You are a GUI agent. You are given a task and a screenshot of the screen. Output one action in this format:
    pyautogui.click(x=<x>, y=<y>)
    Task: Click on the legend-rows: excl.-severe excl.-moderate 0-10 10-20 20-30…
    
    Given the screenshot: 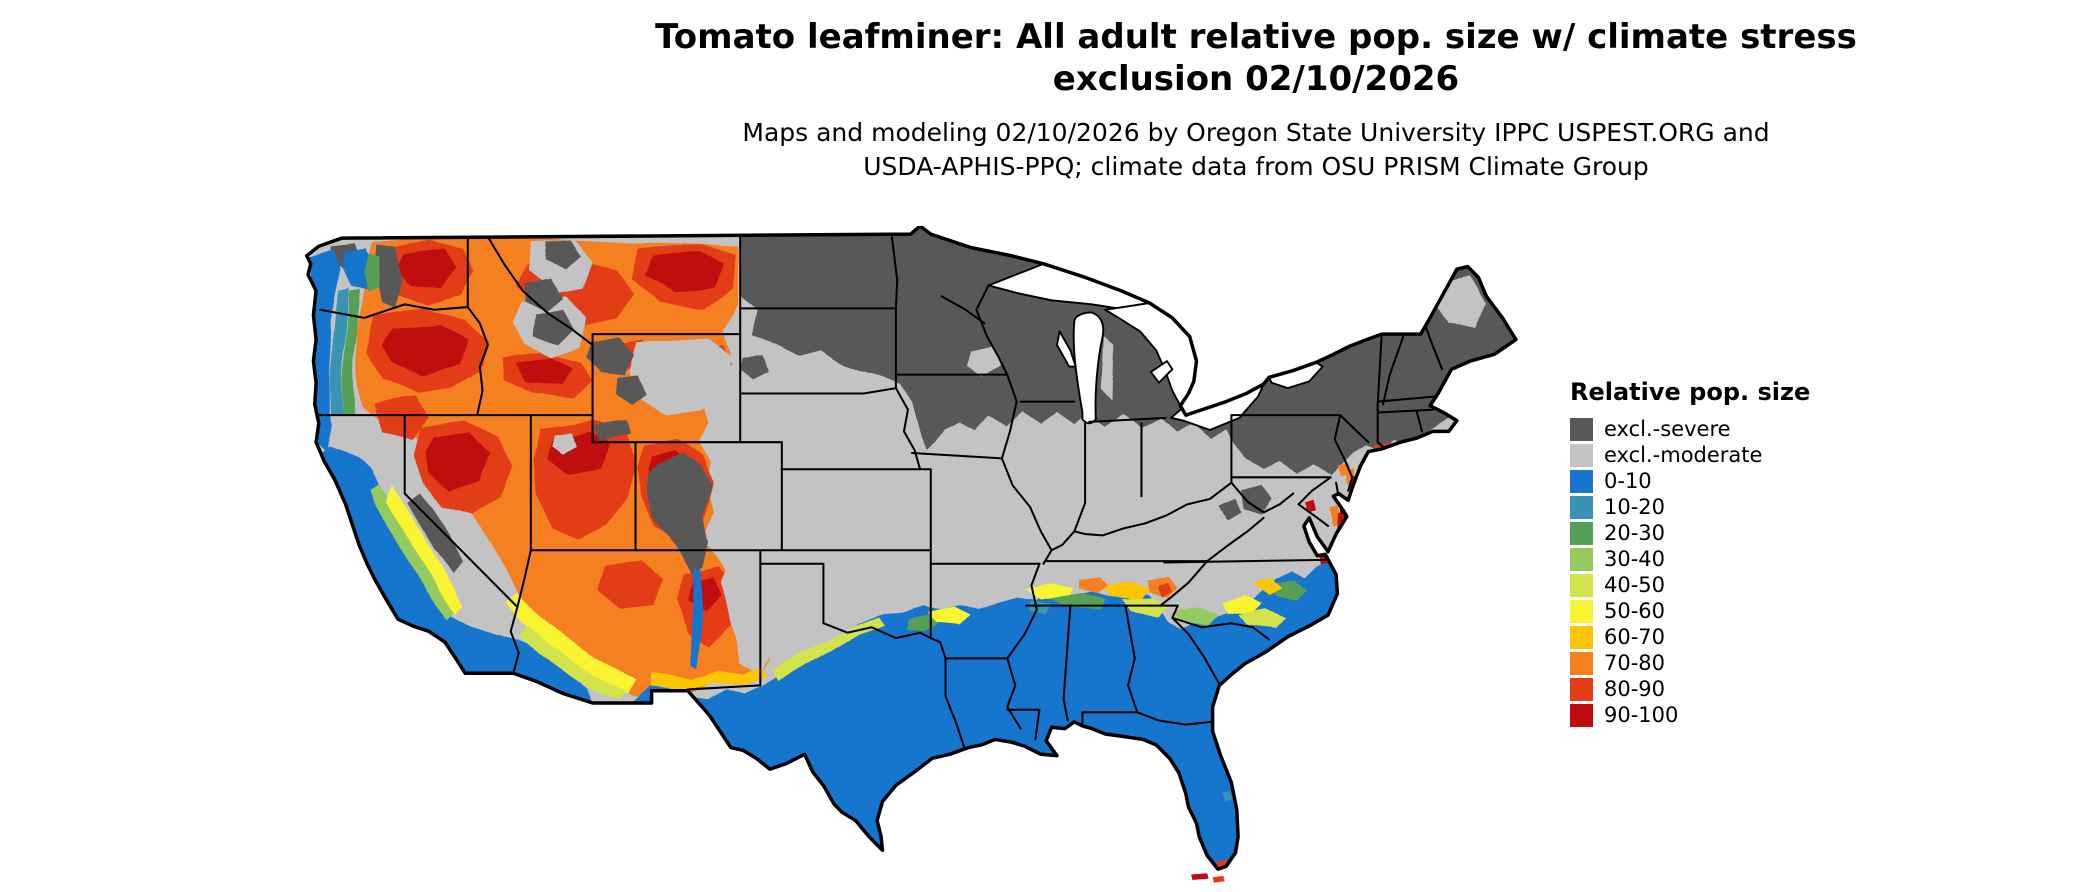 What is the action you would take?
    pyautogui.click(x=1690, y=572)
    